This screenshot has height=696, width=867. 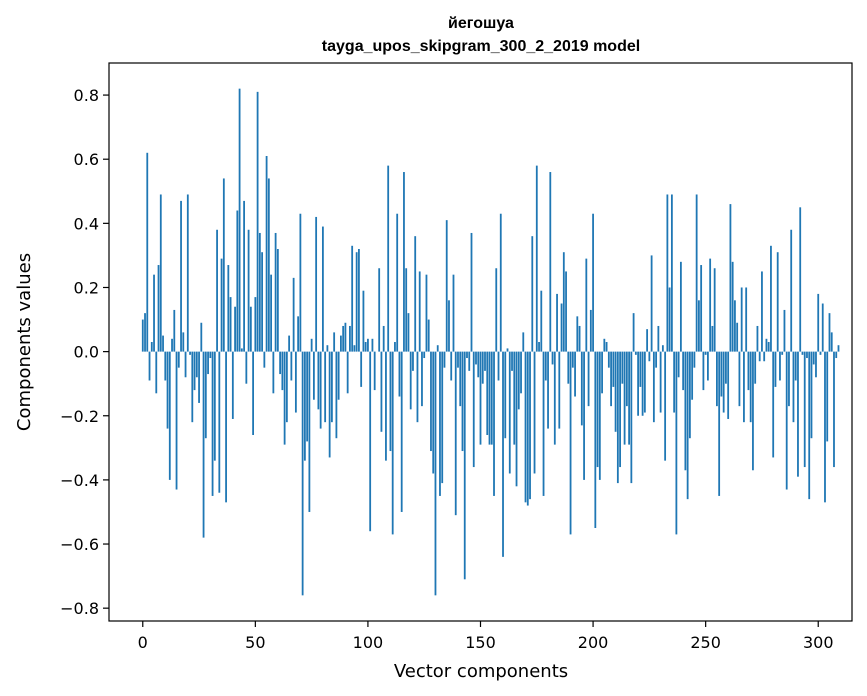 I want to click on chart-title-line-2: tayga_upos_skipgram_300_2_2019 model, so click(x=481, y=46).